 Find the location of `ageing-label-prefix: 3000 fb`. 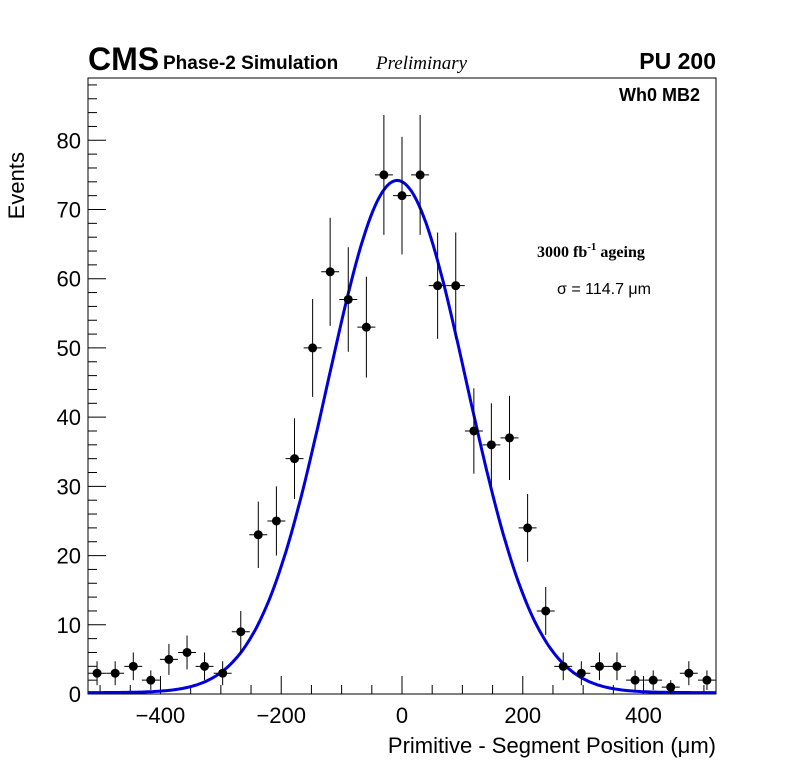

ageing-label-prefix: 3000 fb is located at coordinates (562, 252).